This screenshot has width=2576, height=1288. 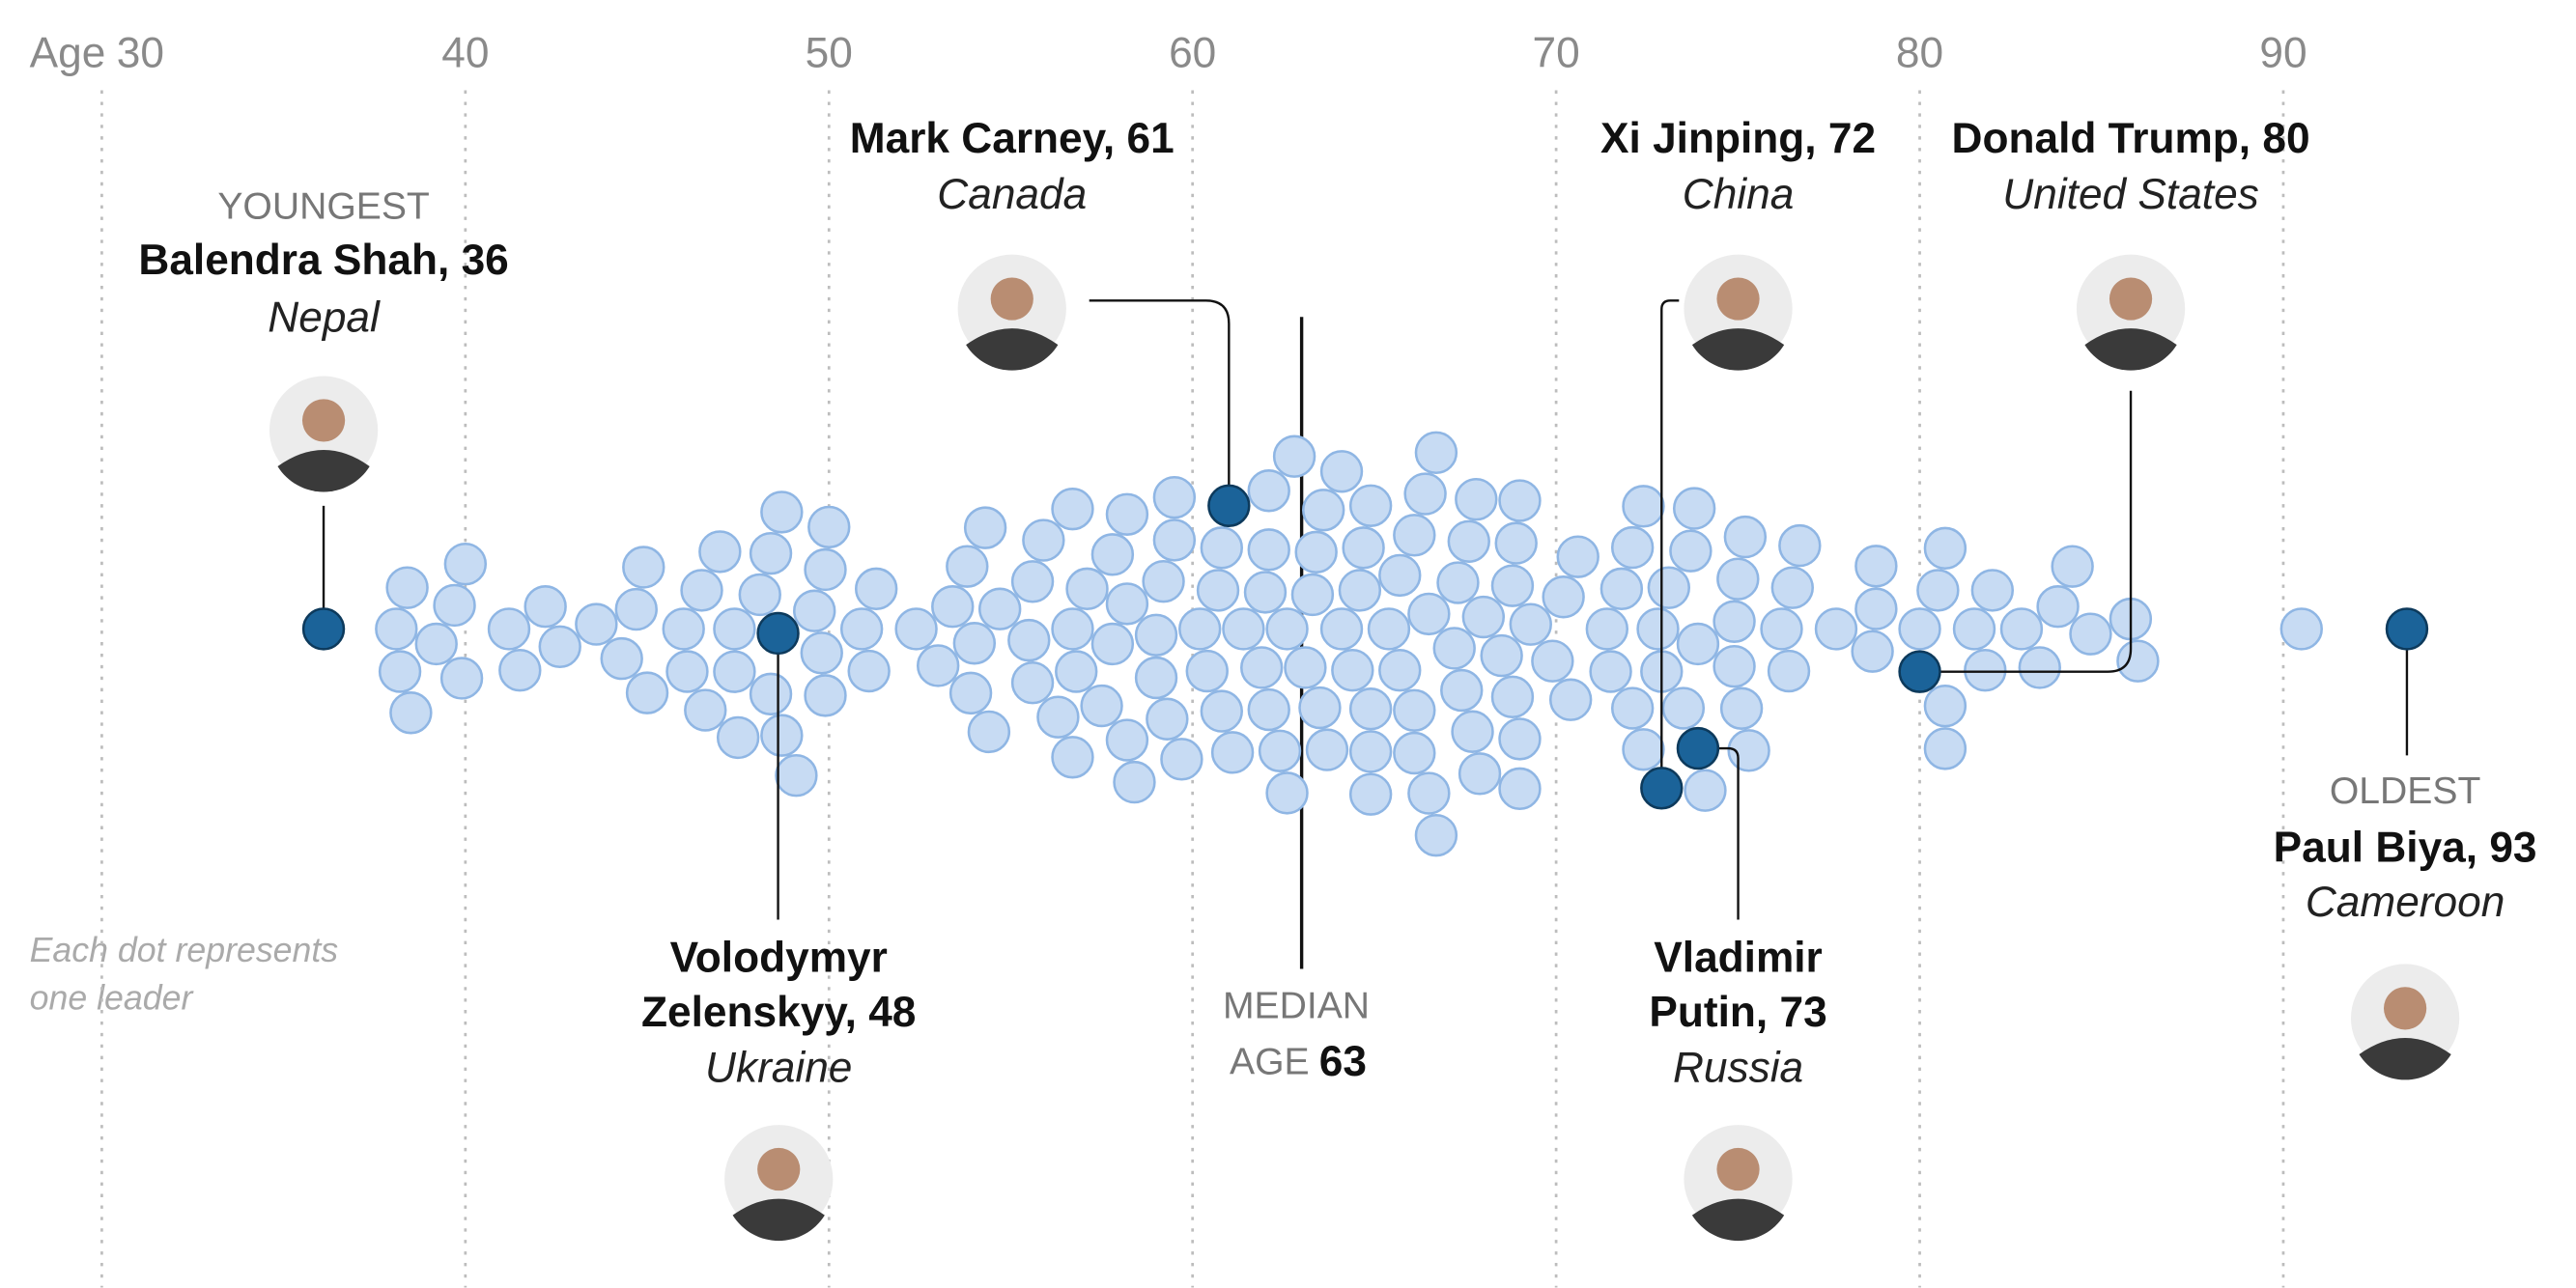 I want to click on portrait-head, so click(x=1738, y=1169).